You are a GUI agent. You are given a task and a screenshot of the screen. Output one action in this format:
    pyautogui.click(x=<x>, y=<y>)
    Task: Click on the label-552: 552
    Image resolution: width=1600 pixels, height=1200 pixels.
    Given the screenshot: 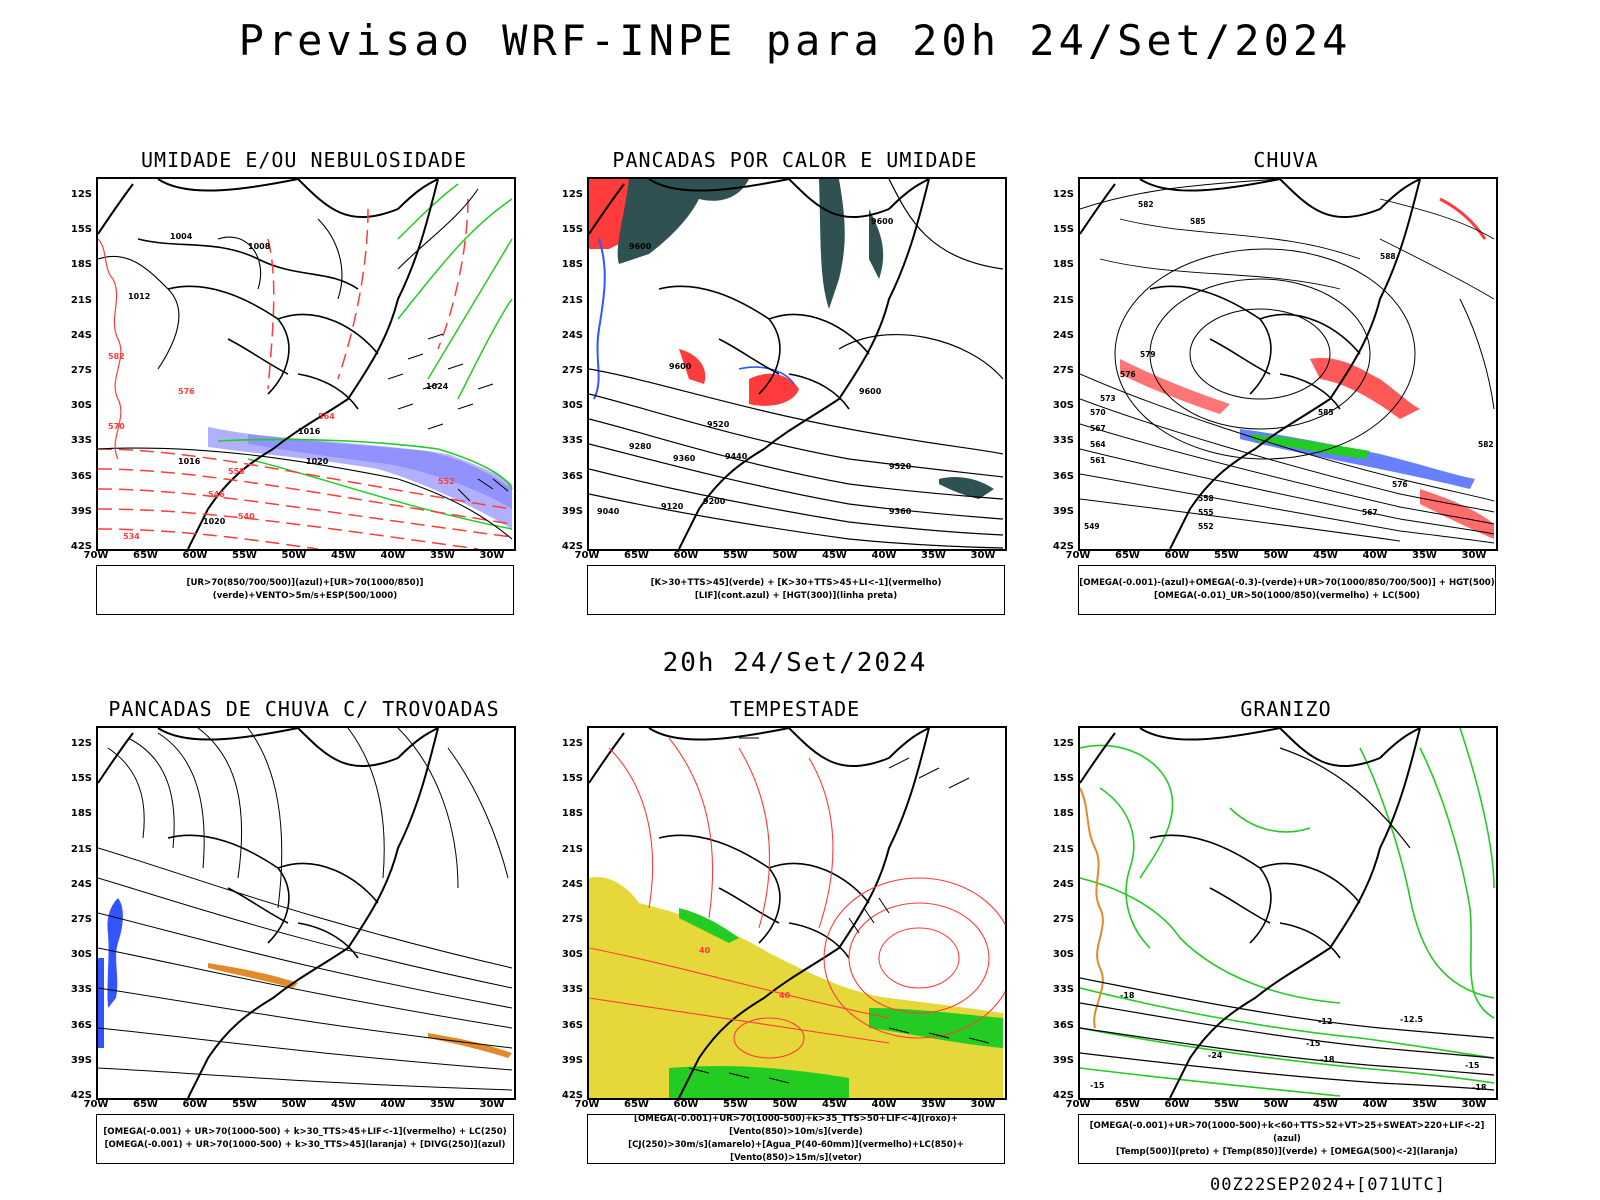 What is the action you would take?
    pyautogui.click(x=446, y=481)
    